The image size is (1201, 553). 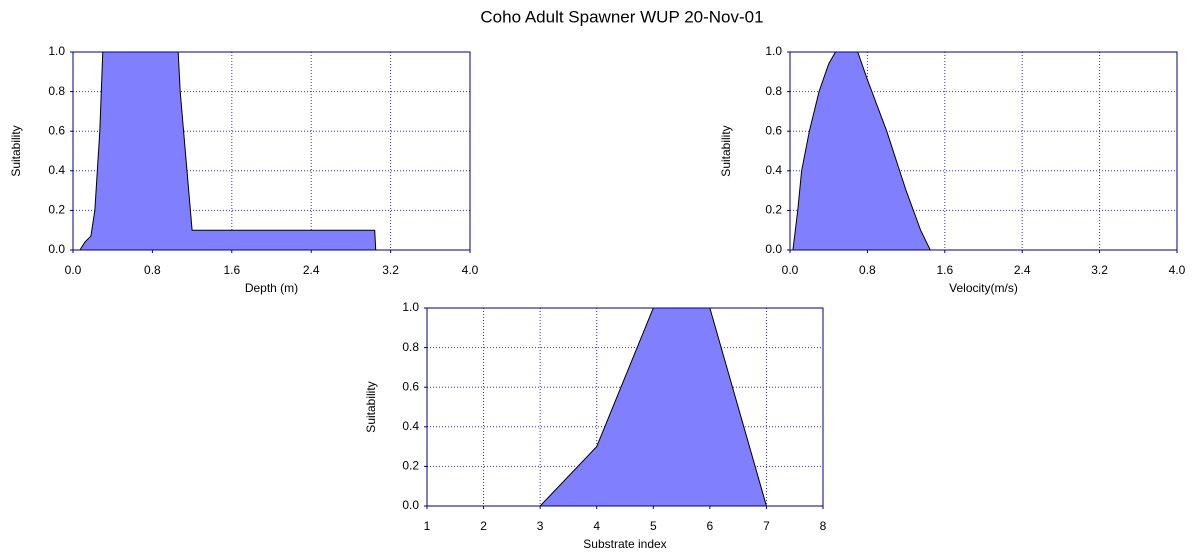 What do you see at coordinates (823, 526) in the screenshot?
I see `x-tick-label: 8` at bounding box center [823, 526].